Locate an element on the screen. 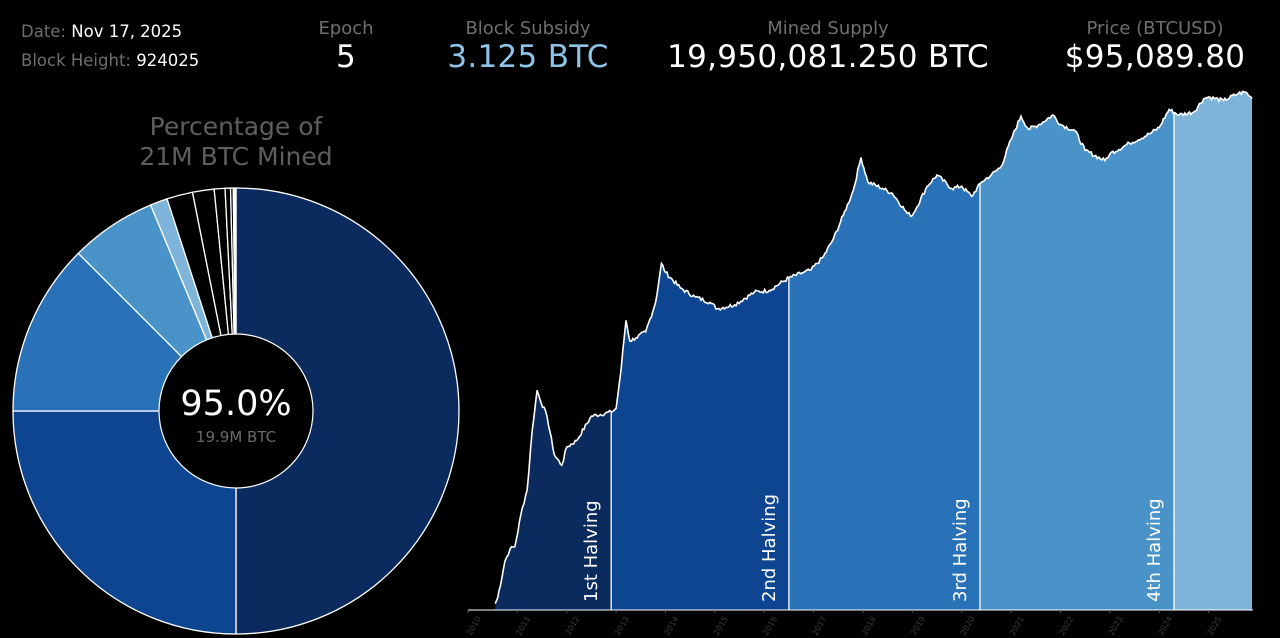 The height and width of the screenshot is (638, 1280). x-tick-label-2021: 2021 is located at coordinates (1017, 626).